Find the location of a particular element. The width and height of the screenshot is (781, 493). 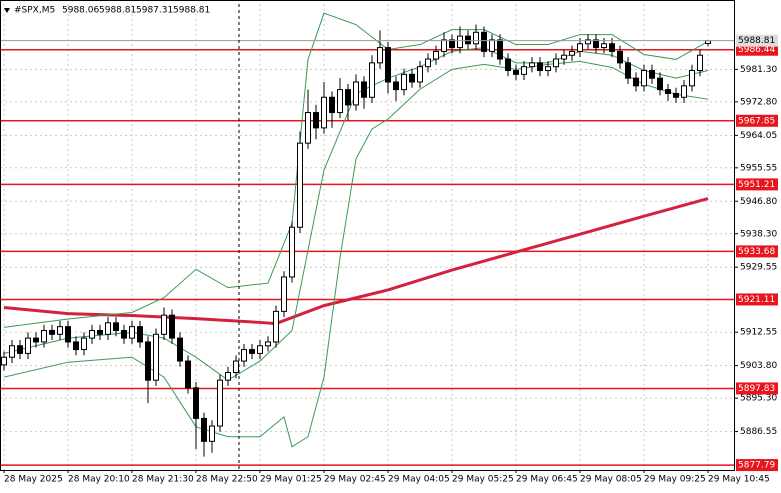

y-tick-label: 5981.30 is located at coordinates (758, 70).